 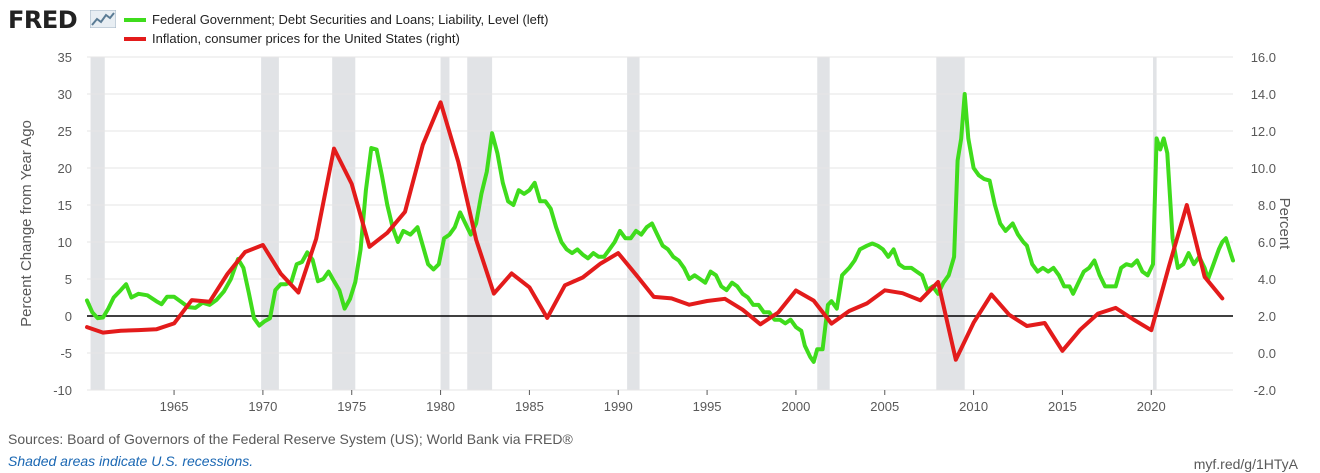 I want to click on y-right-tick-label: 6.0, so click(x=1267, y=242).